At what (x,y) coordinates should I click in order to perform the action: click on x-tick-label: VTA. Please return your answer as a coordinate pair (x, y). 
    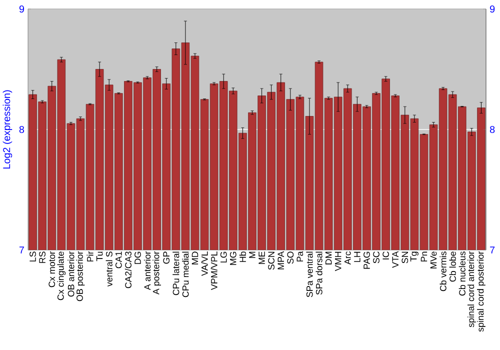
    Looking at the image, I should click on (395, 259).